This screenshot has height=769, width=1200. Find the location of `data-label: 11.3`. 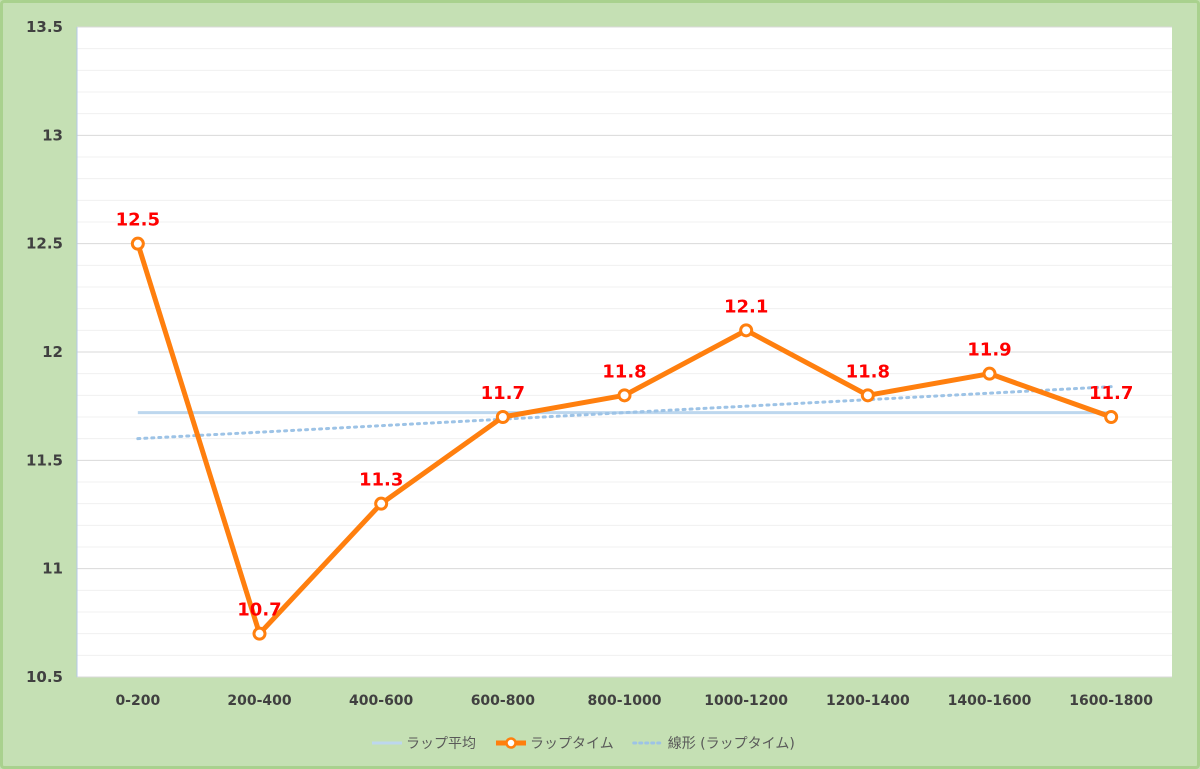

data-label: 11.3 is located at coordinates (381, 480).